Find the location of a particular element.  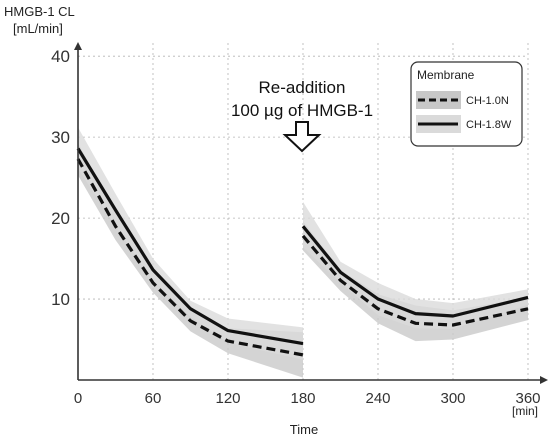

y-axis-label-line2: [mL/min] is located at coordinates (38, 28).